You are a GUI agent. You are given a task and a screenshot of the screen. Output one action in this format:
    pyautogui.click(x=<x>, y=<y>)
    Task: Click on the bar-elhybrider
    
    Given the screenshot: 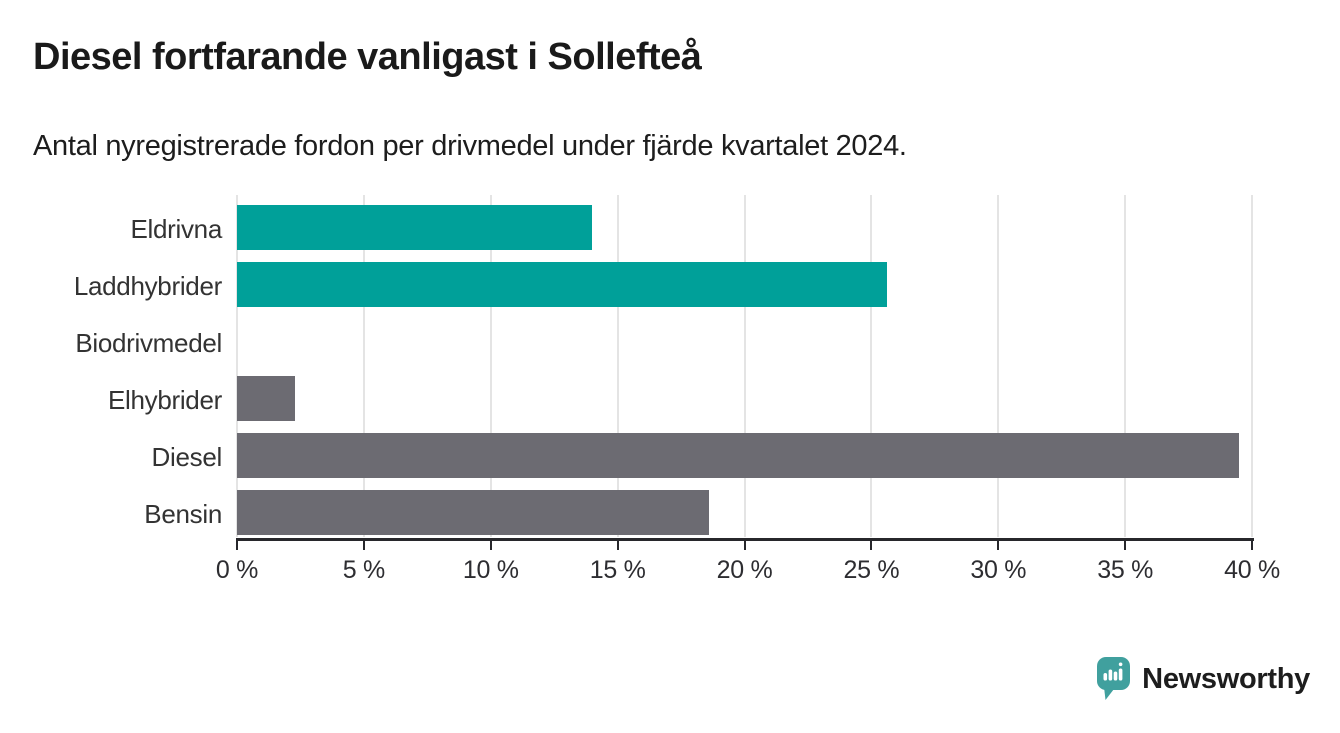 What is the action you would take?
    pyautogui.click(x=266, y=398)
    